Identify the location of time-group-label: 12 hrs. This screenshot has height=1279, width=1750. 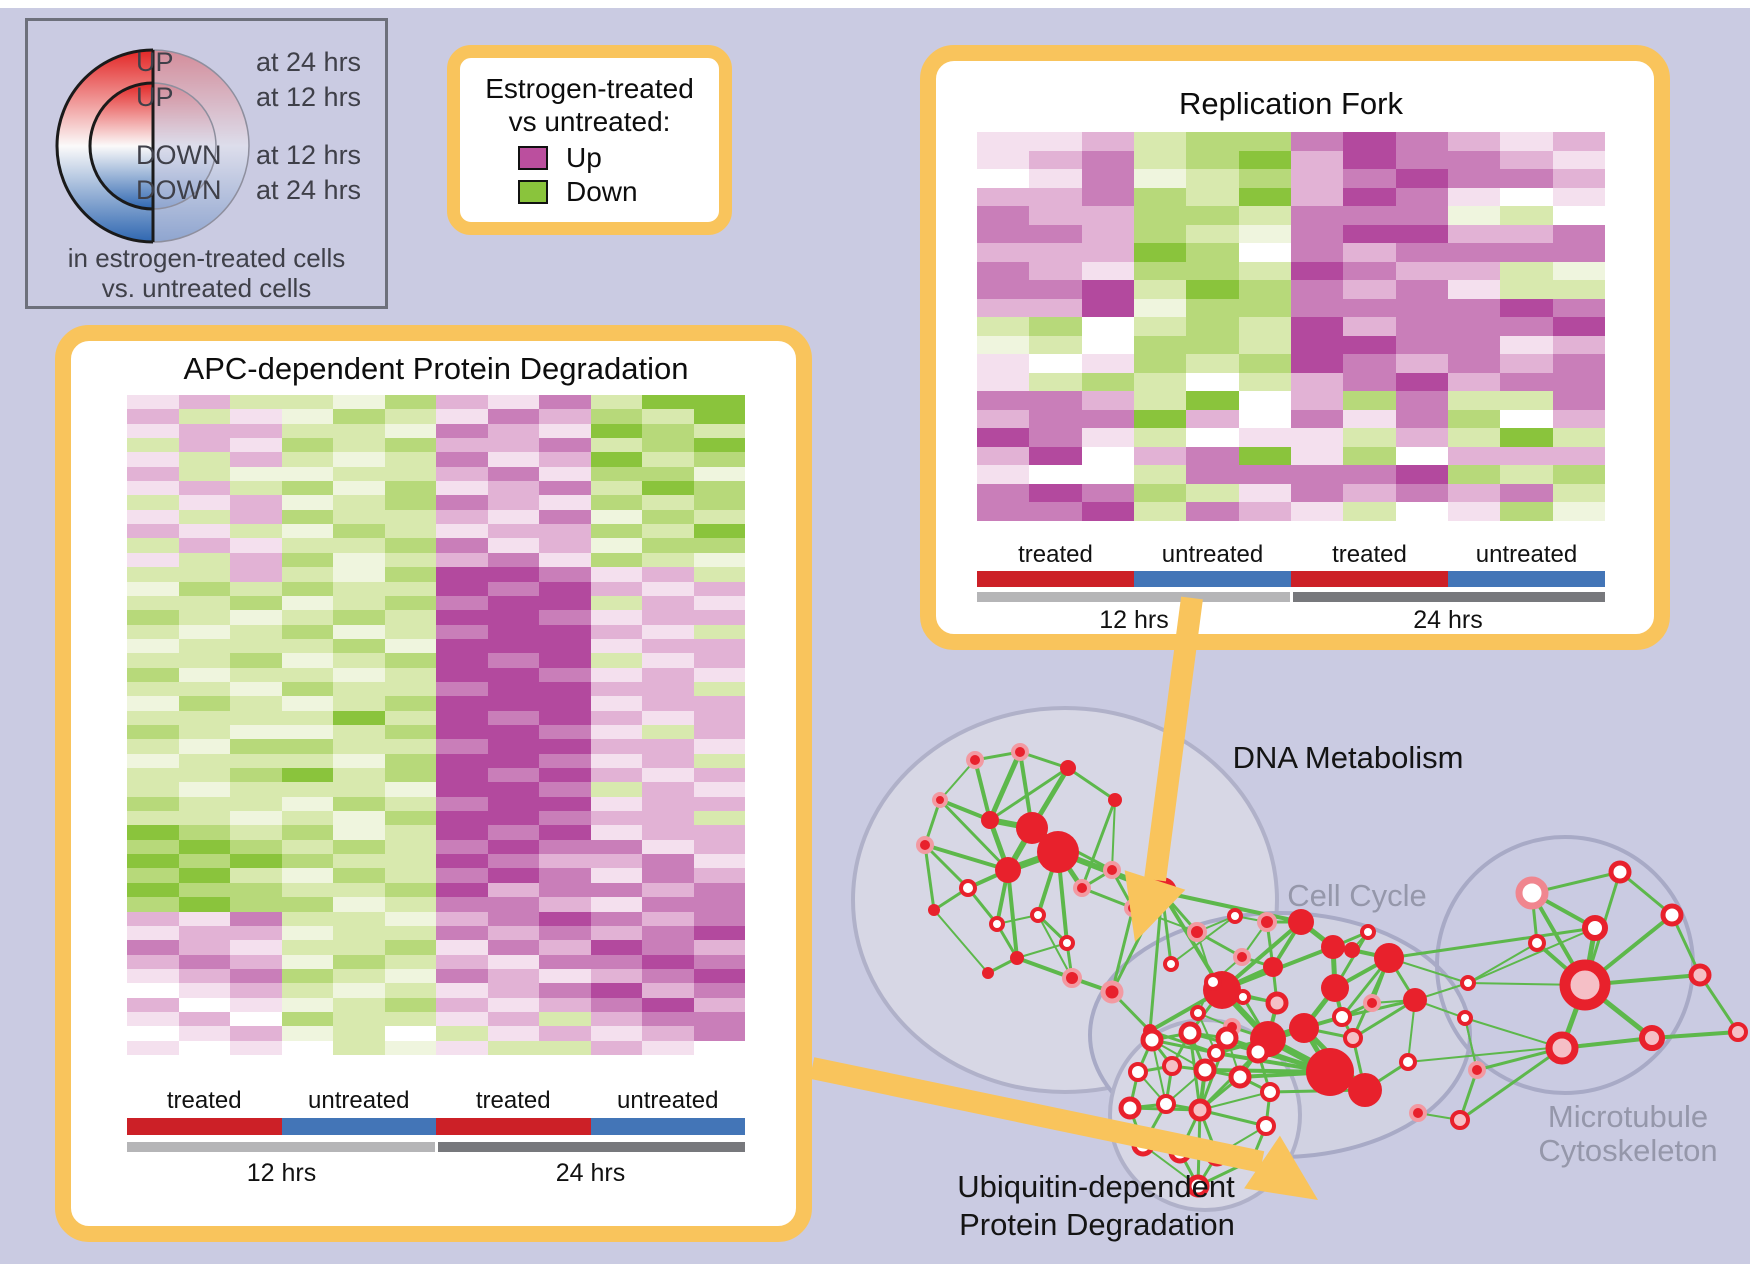
(1134, 620).